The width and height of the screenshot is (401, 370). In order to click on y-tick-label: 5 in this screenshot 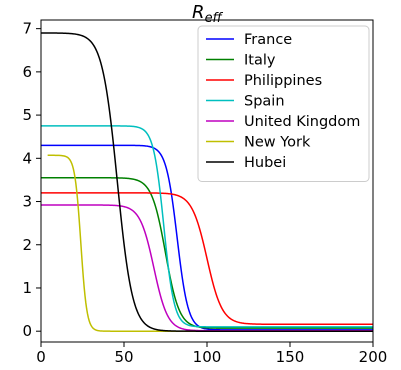, I will do `click(27, 115)`.